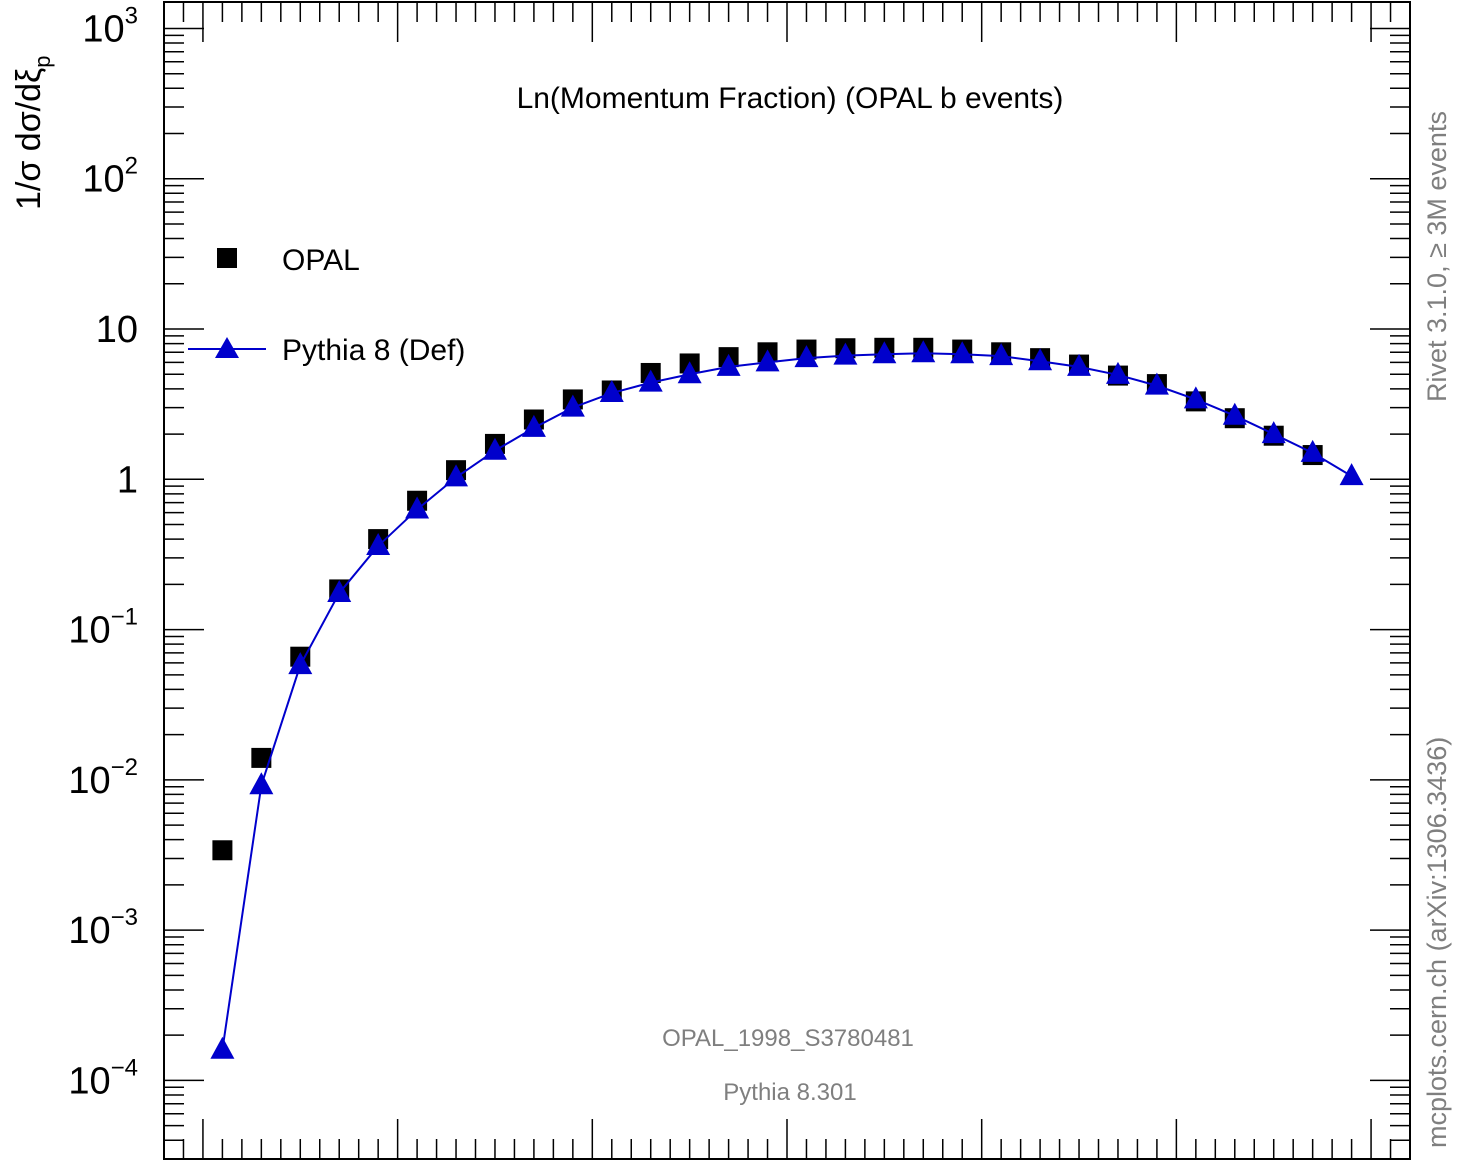 The height and width of the screenshot is (1161, 1466). Describe the element at coordinates (788, 1038) in the screenshot. I see `analysis-id: OPAL_1998_S3780481` at that location.